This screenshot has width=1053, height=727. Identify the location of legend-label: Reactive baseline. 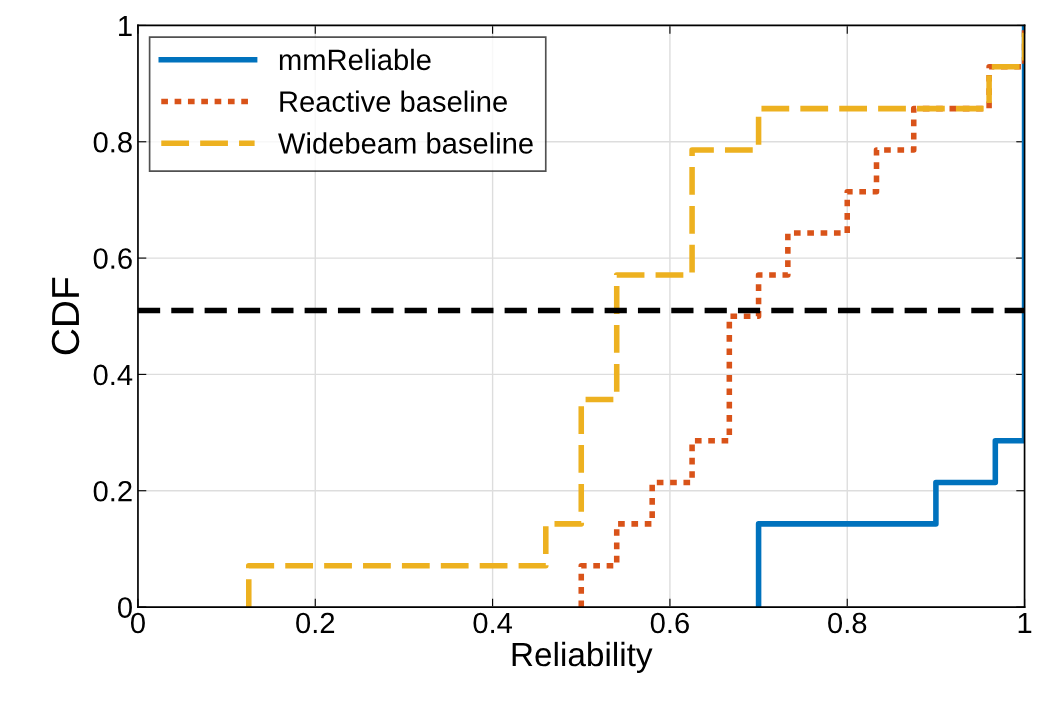
(393, 101).